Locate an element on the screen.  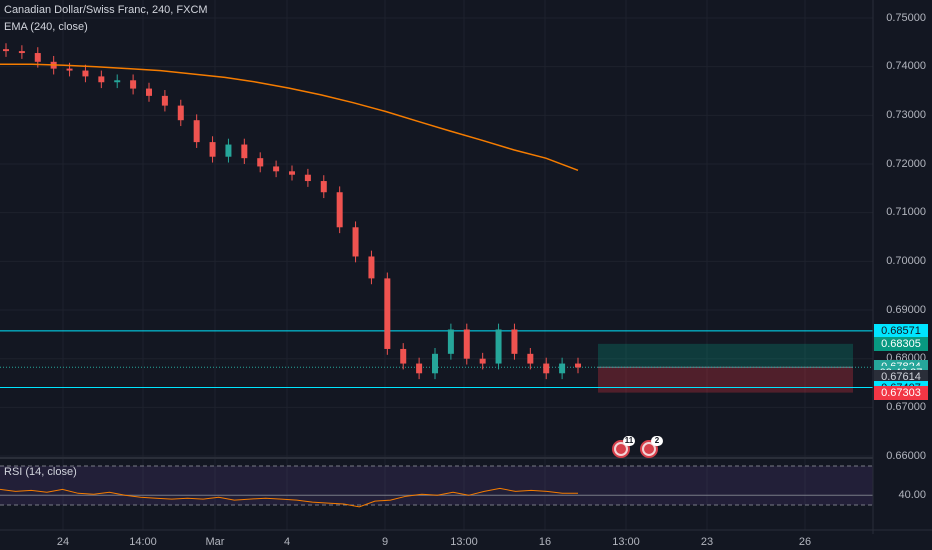
time-tick: 16 is located at coordinates (545, 542).